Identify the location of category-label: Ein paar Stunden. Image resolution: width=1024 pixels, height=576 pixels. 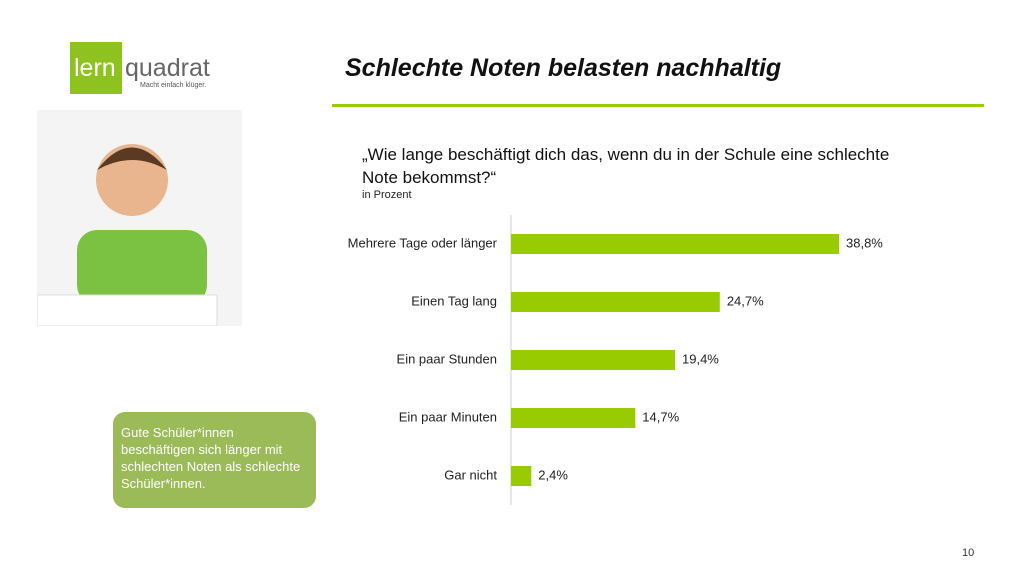
(447, 358).